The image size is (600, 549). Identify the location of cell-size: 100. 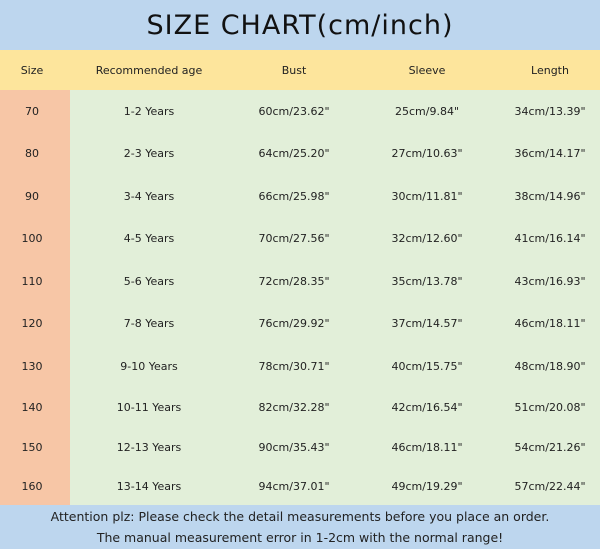
(32, 238).